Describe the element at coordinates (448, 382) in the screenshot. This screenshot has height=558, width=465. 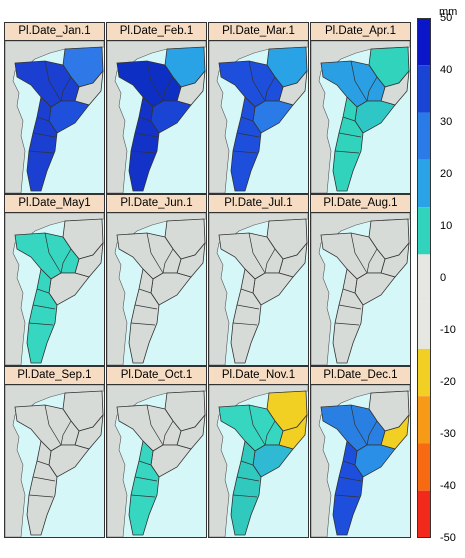
I see `legend-tick-label: -20` at that location.